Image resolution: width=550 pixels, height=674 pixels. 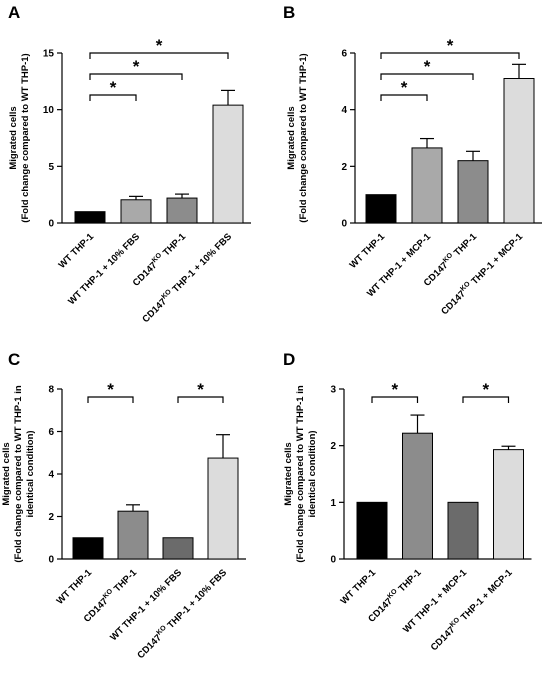 What do you see at coordinates (14, 359) in the screenshot?
I see `panel-letter: C` at bounding box center [14, 359].